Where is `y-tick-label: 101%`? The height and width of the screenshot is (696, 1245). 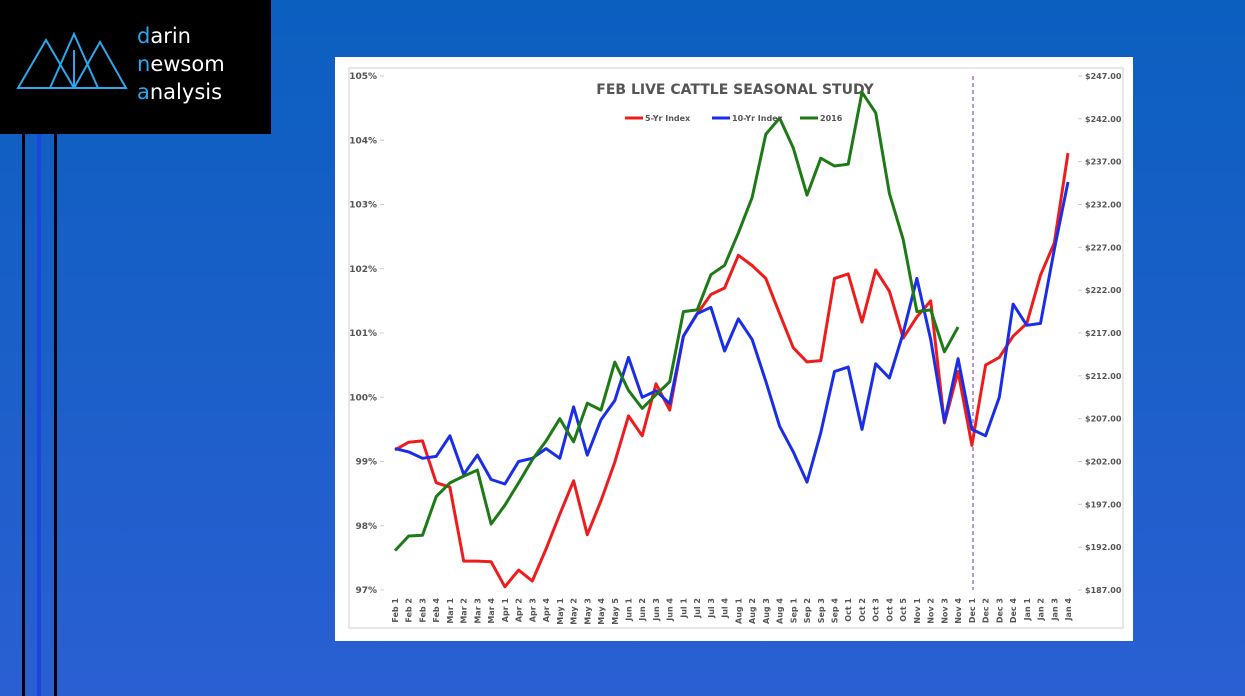 y-tick-label: 101% is located at coordinates (363, 334).